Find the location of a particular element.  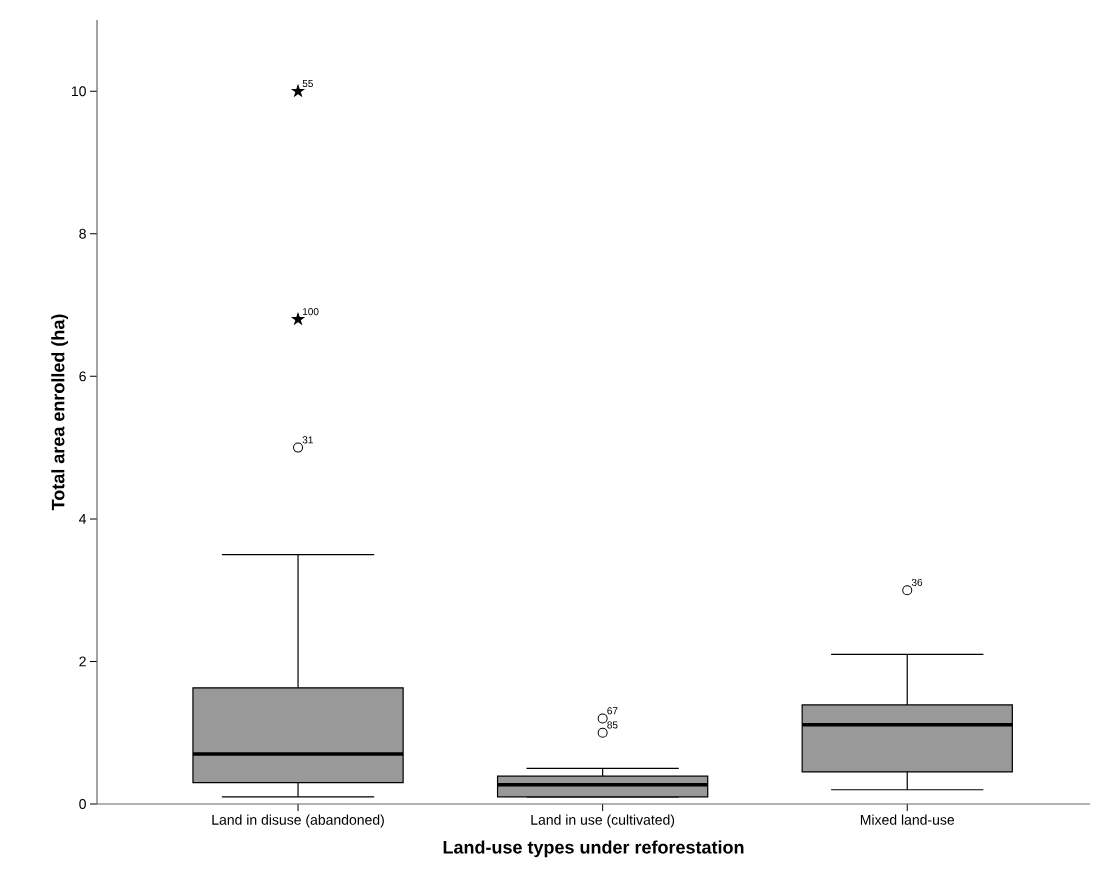

annotation: 31 is located at coordinates (307, 440).